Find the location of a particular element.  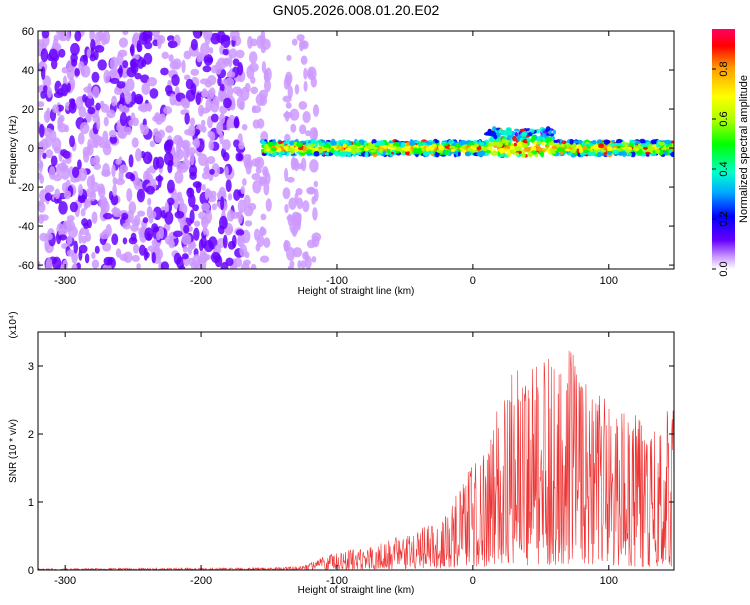

colorbar-ticks: 0.0 0.2 0.4 0.6 0.8 is located at coordinates (721, 169).